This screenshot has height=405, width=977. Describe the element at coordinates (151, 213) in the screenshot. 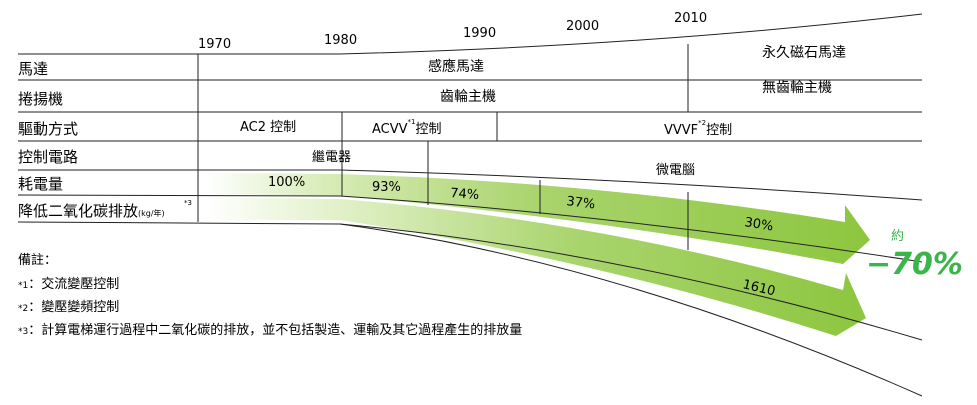

I see `co2-unit: (kg/年)` at that location.